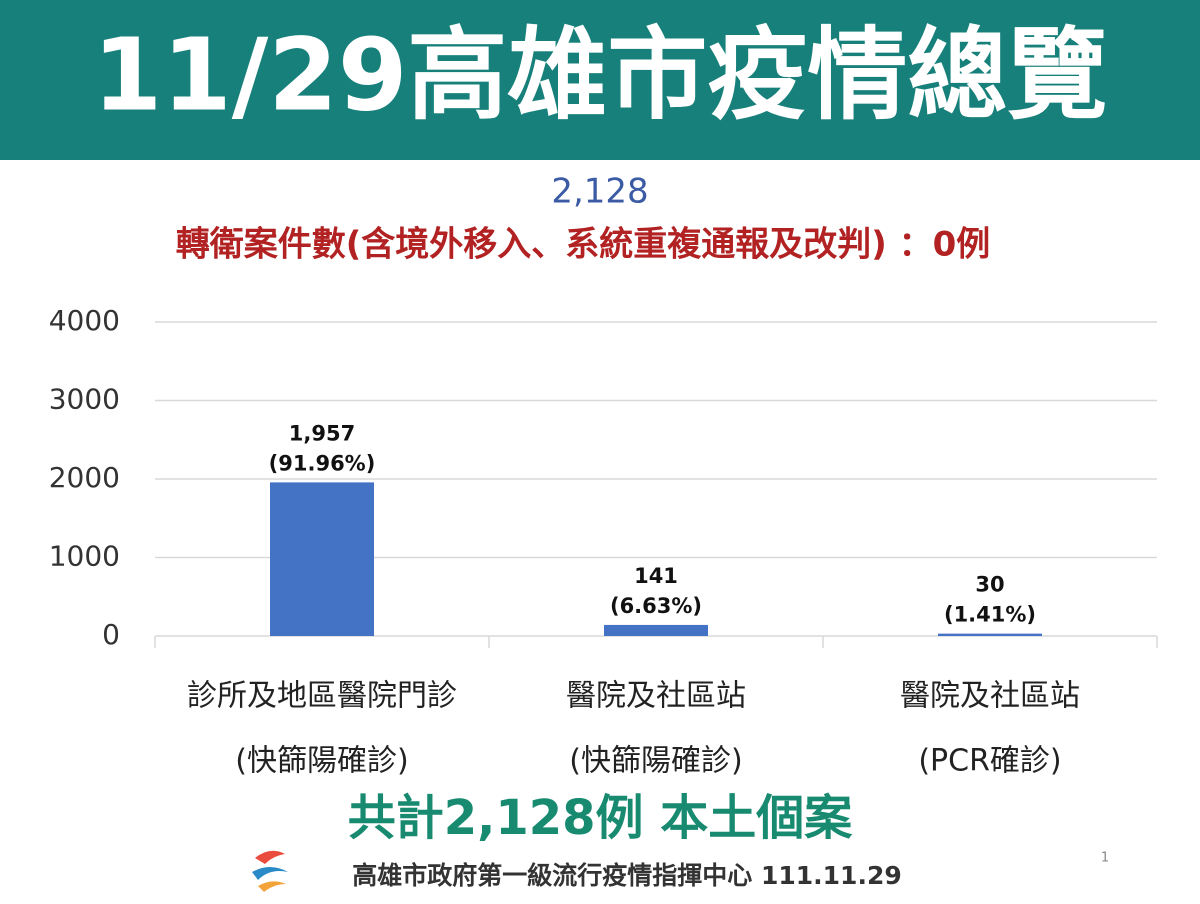 The height and width of the screenshot is (904, 1200). Describe the element at coordinates (599, 192) in the screenshot. I see `total-note: 2,128` at that location.